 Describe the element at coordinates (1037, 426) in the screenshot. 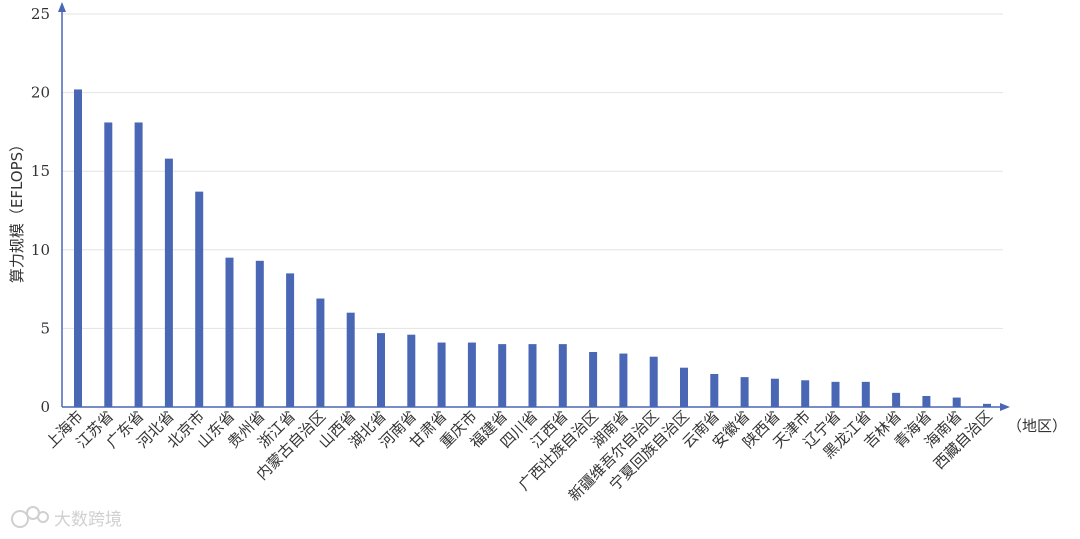

I see `x-axis-title: （地区）` at that location.